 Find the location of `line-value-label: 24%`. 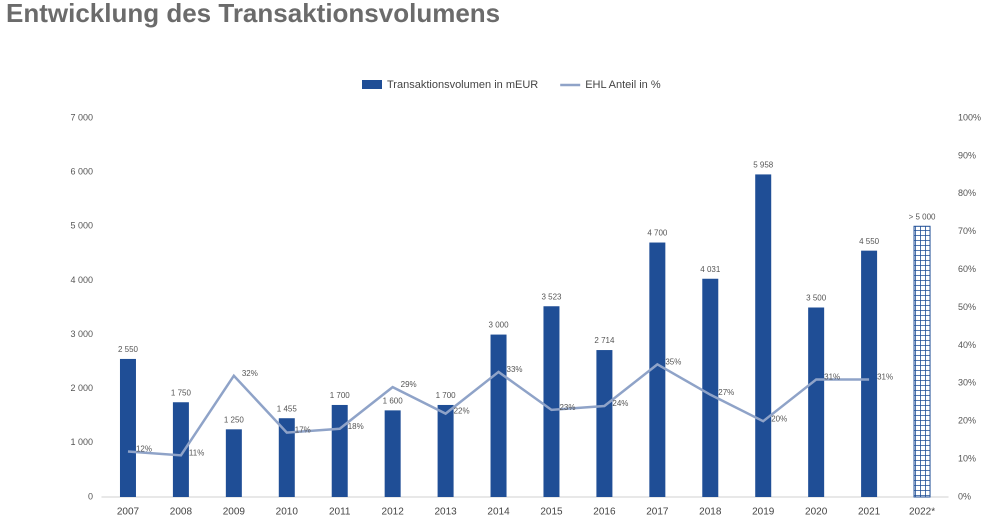

line-value-label: 24% is located at coordinates (620, 403).